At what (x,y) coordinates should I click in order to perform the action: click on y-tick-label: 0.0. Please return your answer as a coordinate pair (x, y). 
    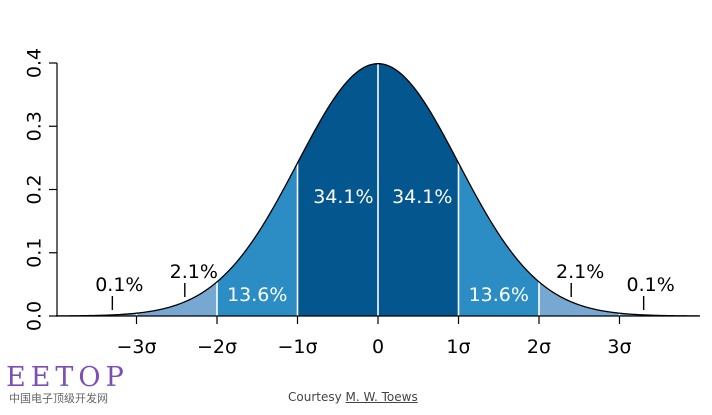
    Looking at the image, I should click on (35, 316).